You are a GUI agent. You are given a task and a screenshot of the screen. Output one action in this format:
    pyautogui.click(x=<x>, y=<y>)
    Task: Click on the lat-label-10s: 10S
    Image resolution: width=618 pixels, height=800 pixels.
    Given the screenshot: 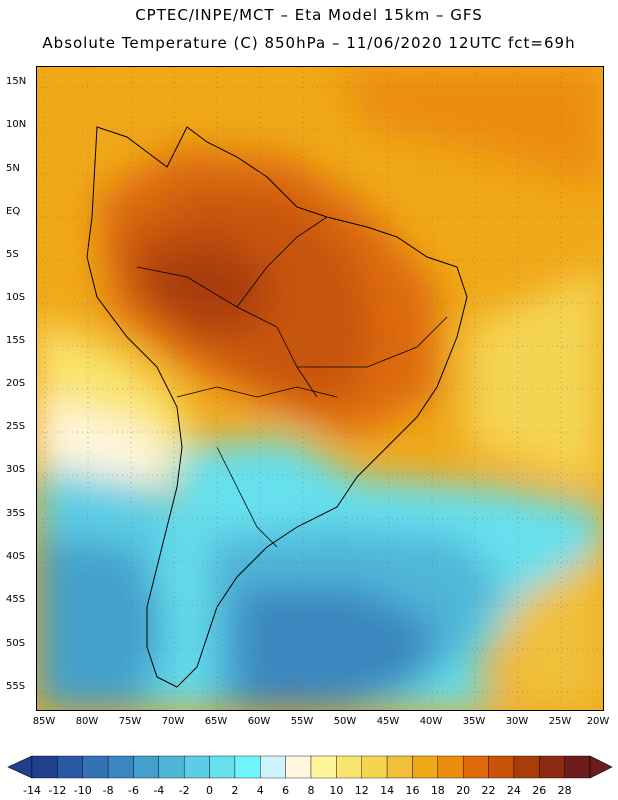 What is the action you would take?
    pyautogui.click(x=16, y=297)
    